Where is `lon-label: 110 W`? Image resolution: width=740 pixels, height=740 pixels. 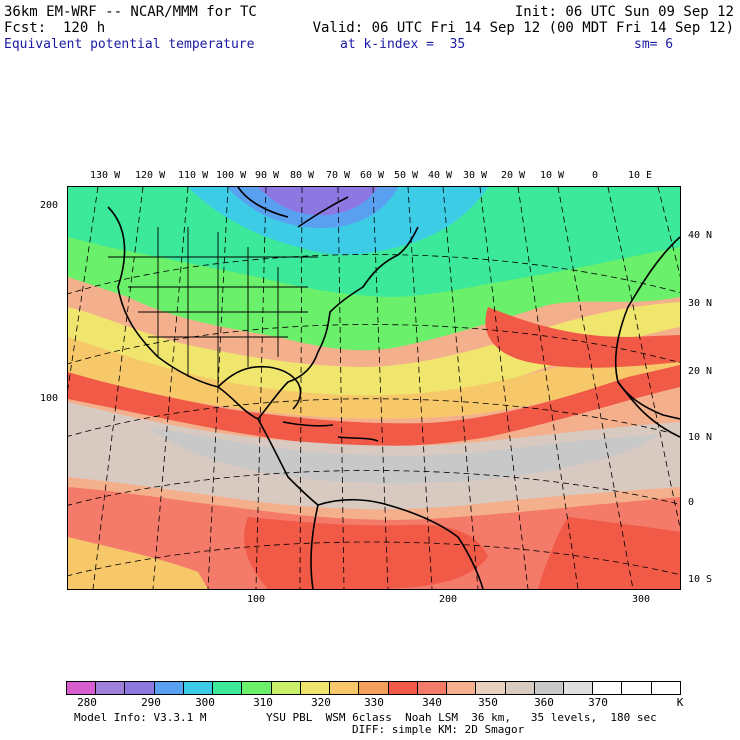
lon-label: 110 W is located at coordinates (193, 175).